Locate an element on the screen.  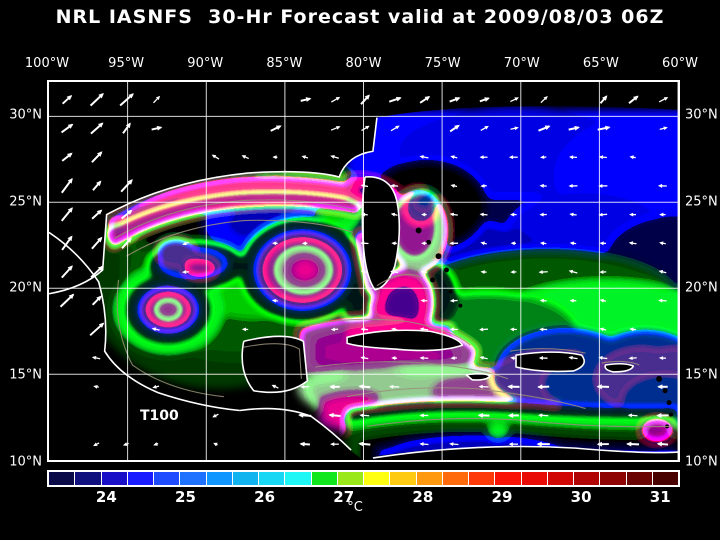
lat-tick-label-right: 30°N is located at coordinates (701, 115).